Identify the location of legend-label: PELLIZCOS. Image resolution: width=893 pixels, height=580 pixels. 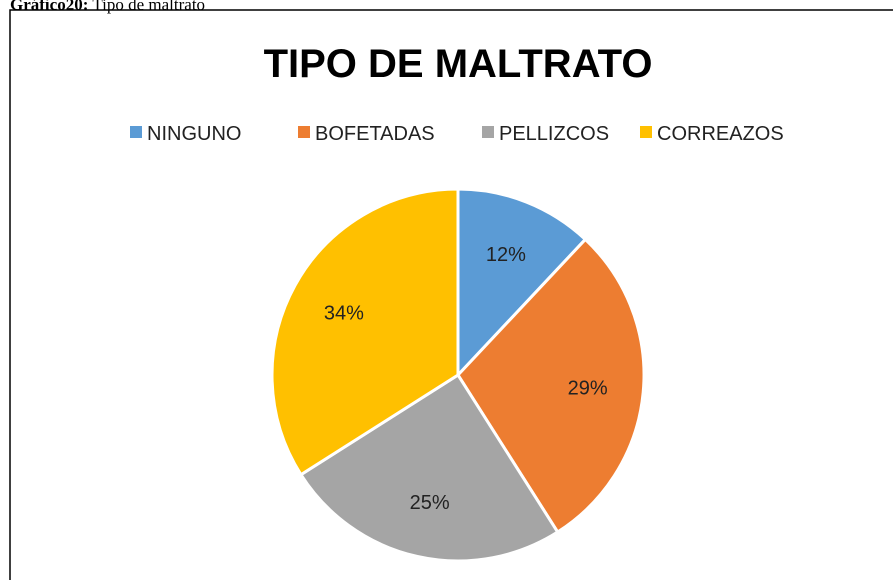
(554, 134).